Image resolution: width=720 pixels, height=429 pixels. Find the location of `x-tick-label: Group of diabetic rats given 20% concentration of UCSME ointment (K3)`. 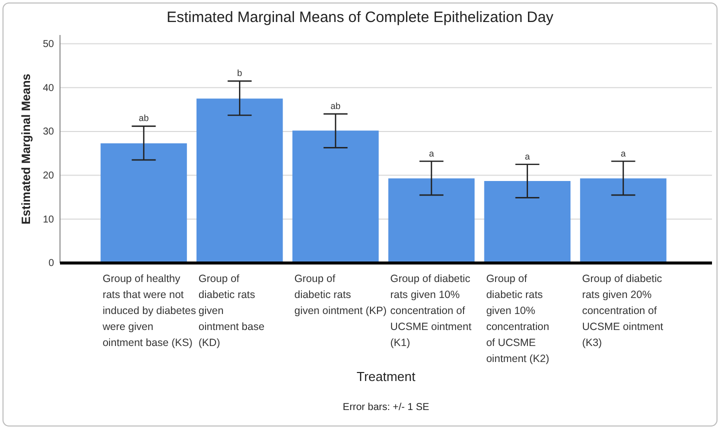

x-tick-label: Group of diabetic rats given 20% concentration of UCSME ointment (K3) is located at coordinates (623, 311).